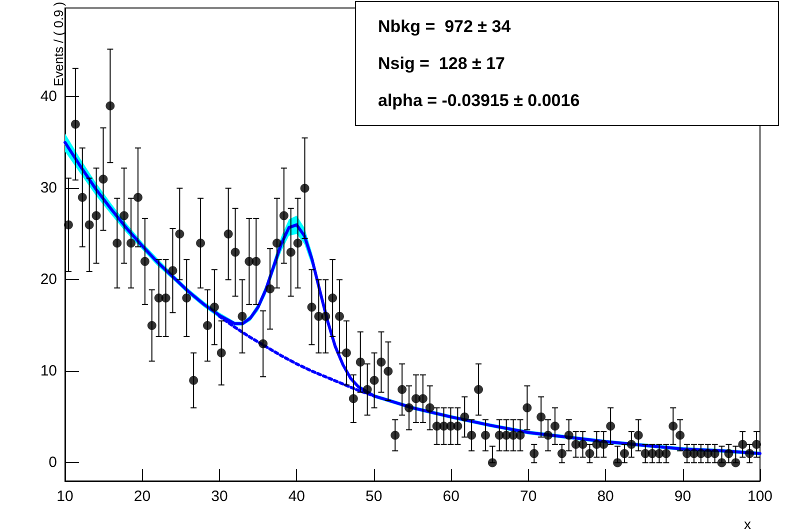  What do you see at coordinates (219, 496) in the screenshot?
I see `x-tick-label: 30` at bounding box center [219, 496].